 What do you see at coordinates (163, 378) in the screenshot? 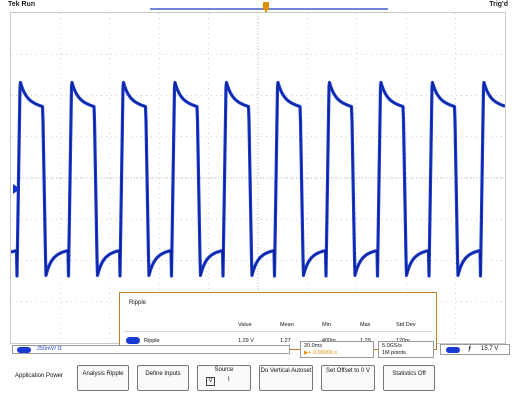
I see `menu-define-inputs: Define Inputs` at bounding box center [163, 378].